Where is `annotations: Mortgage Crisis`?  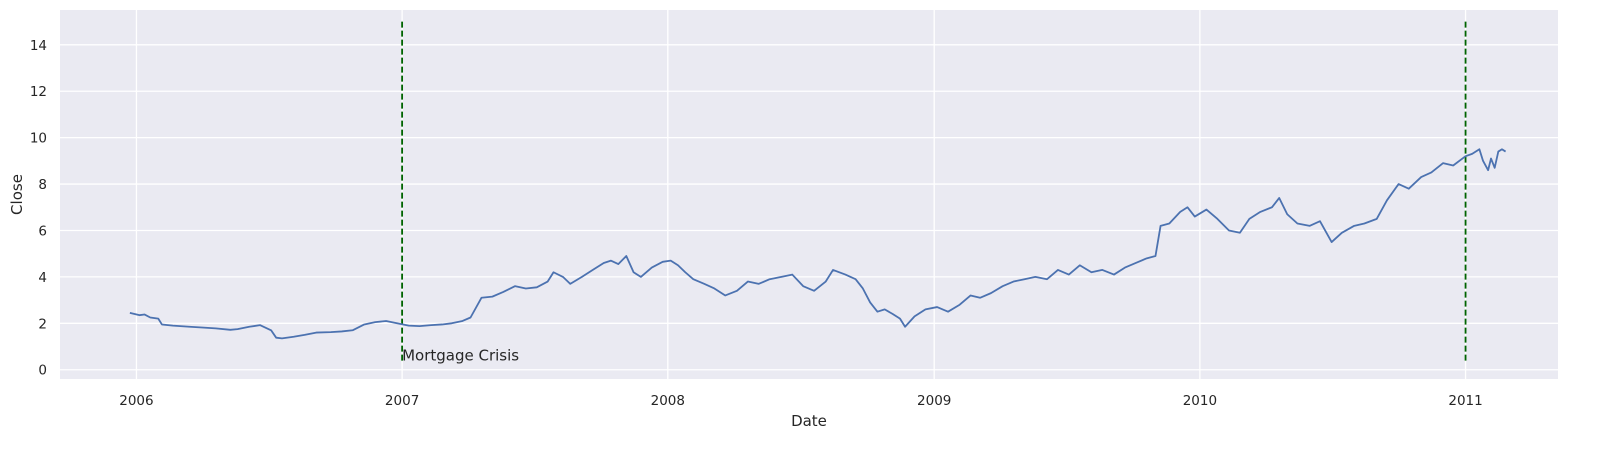
annotations: Mortgage Crisis is located at coordinates (460, 356).